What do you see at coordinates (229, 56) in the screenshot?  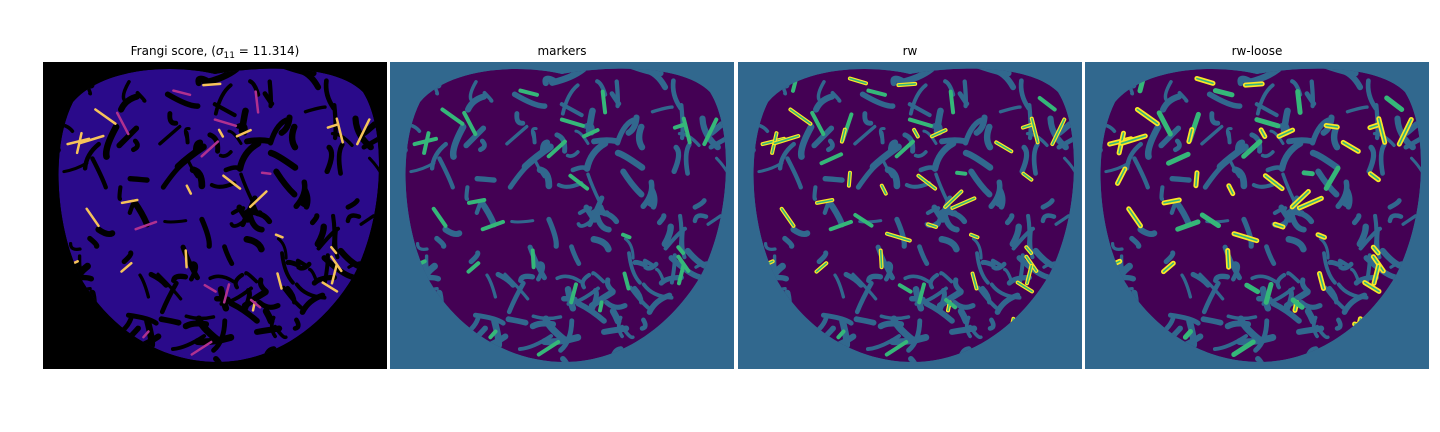 I see `title-subscript: 11` at bounding box center [229, 56].